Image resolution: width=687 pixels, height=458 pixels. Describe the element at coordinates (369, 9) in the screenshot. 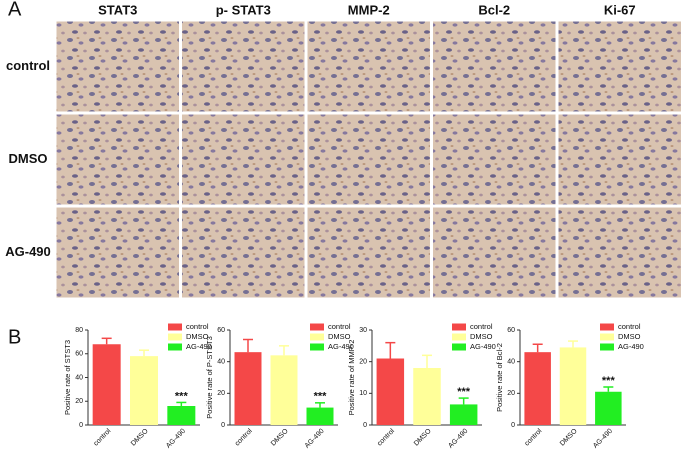

I see `column-header: MMP-2` at that location.